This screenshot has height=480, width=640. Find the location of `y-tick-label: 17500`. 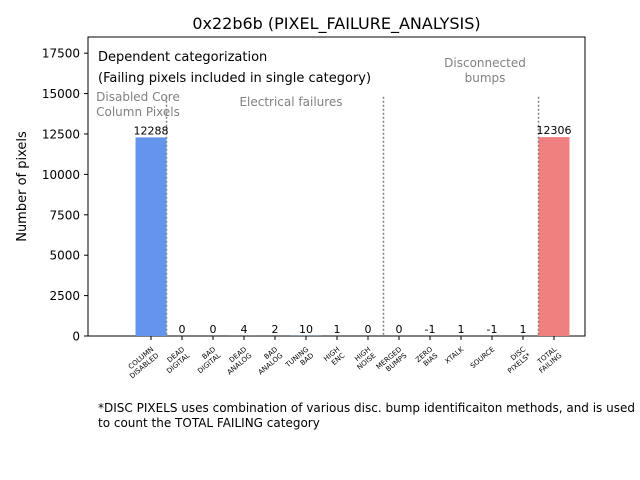

y-tick-label: 17500 is located at coordinates (61, 54).